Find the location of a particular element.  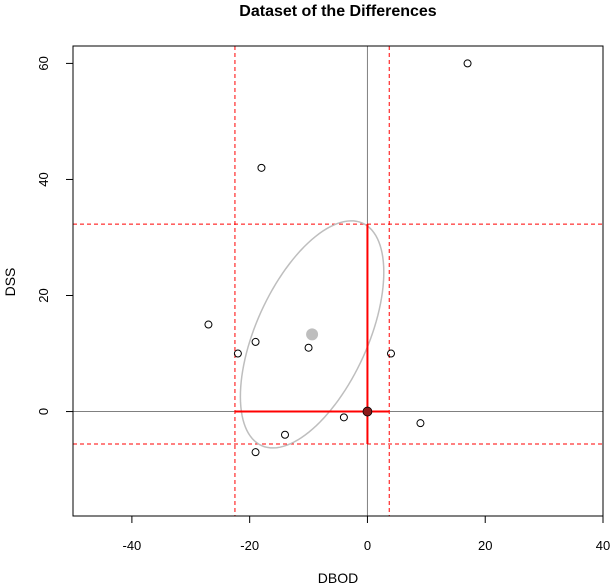

y-tick-label: 0 is located at coordinates (43, 411).